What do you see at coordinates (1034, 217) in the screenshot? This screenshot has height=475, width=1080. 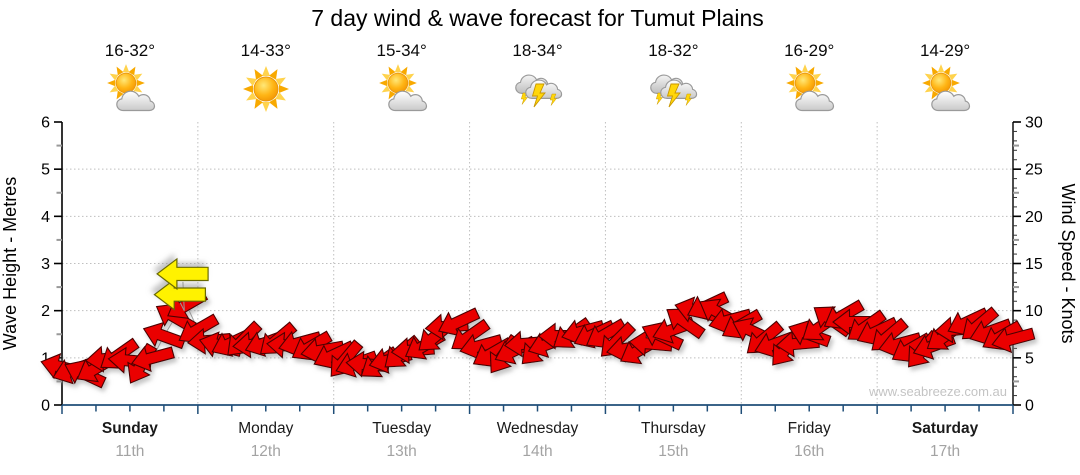 I see `right-tick-label: 20` at bounding box center [1034, 217].